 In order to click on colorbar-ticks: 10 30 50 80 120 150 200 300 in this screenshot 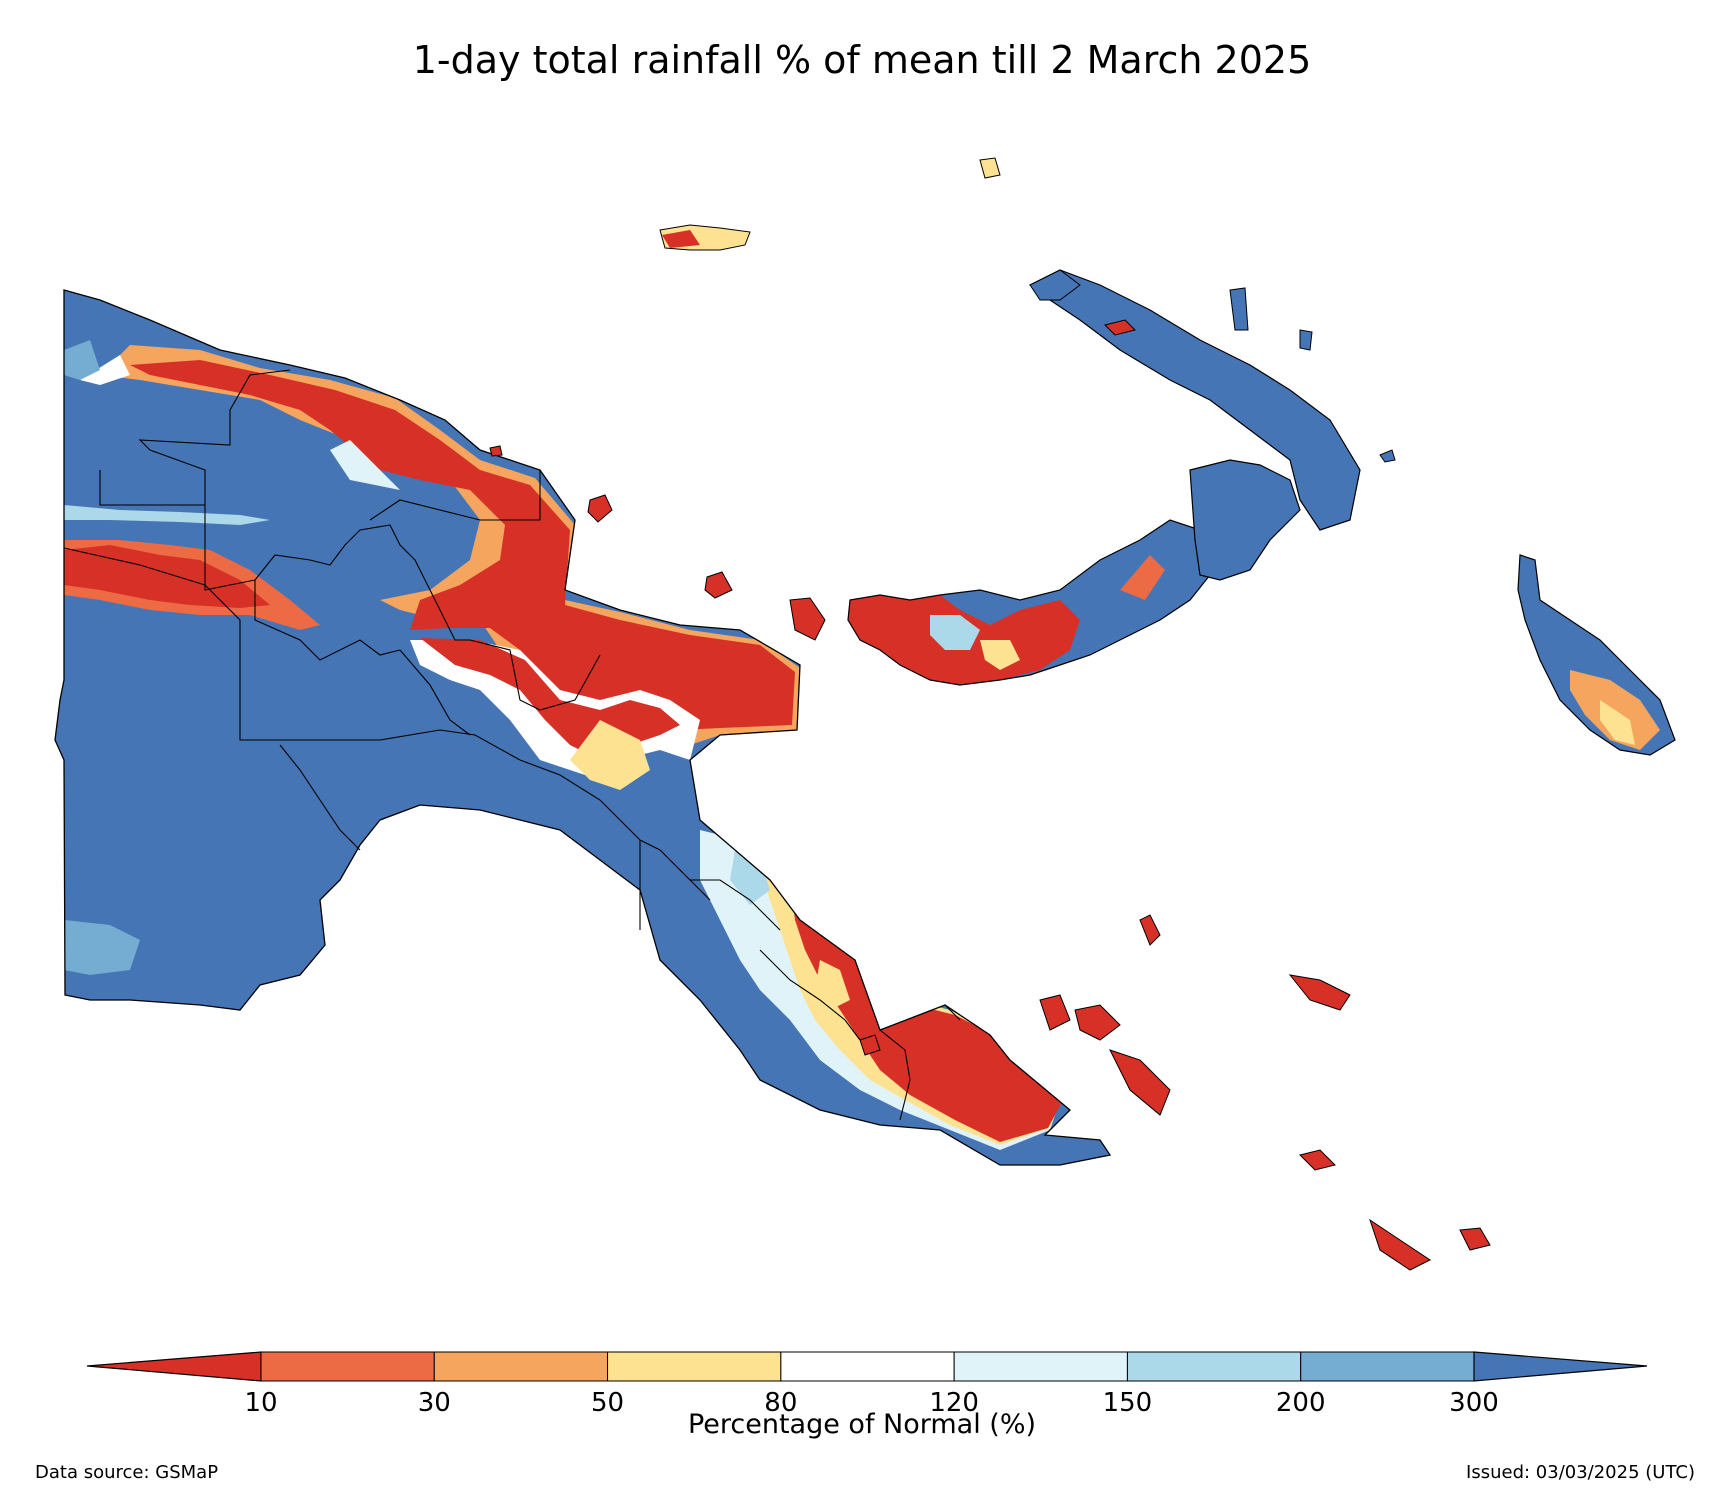, I will do `click(871, 1403)`.